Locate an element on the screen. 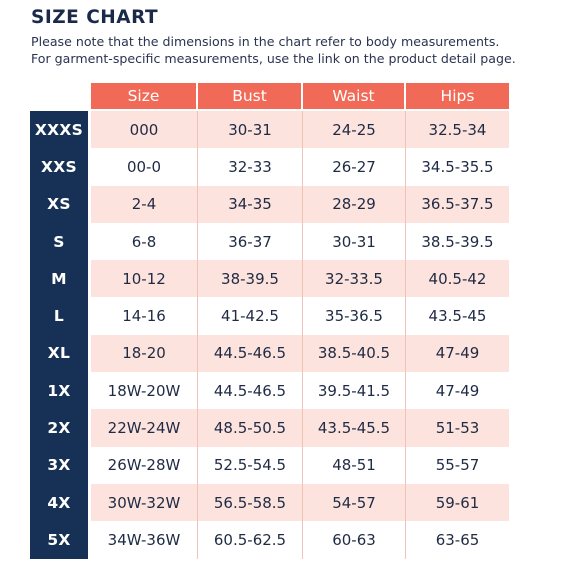 The height and width of the screenshot is (580, 580). cell-hips: 38.5-39.5 is located at coordinates (457, 241).